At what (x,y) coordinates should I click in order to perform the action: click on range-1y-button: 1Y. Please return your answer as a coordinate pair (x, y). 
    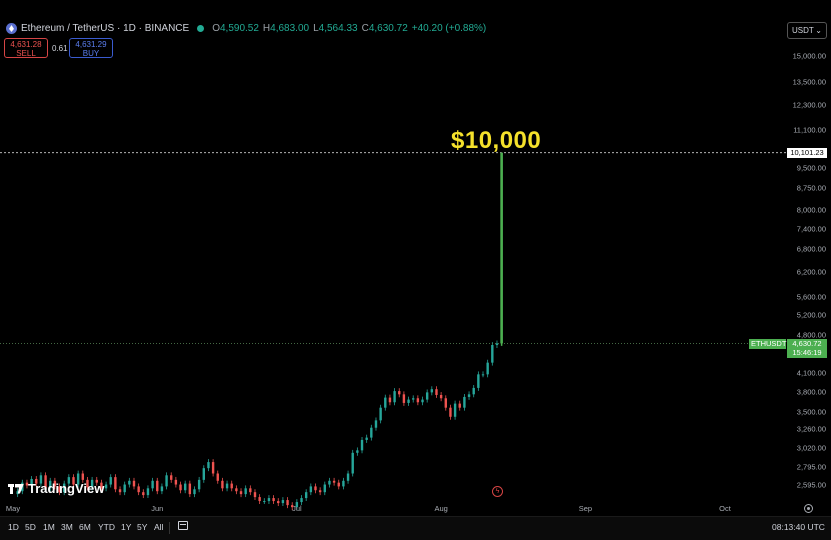
    Looking at the image, I should click on (126, 527).